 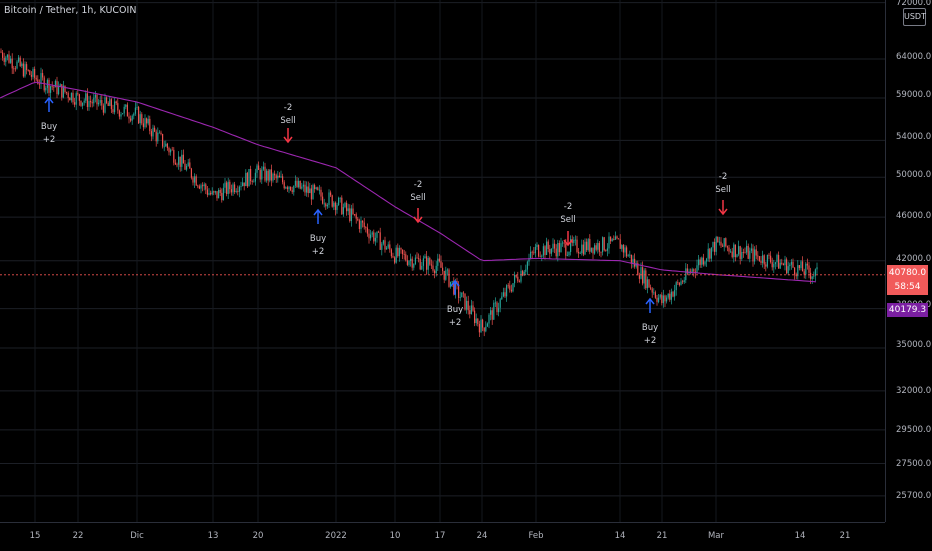 I want to click on price-axis, so click(x=908, y=261).